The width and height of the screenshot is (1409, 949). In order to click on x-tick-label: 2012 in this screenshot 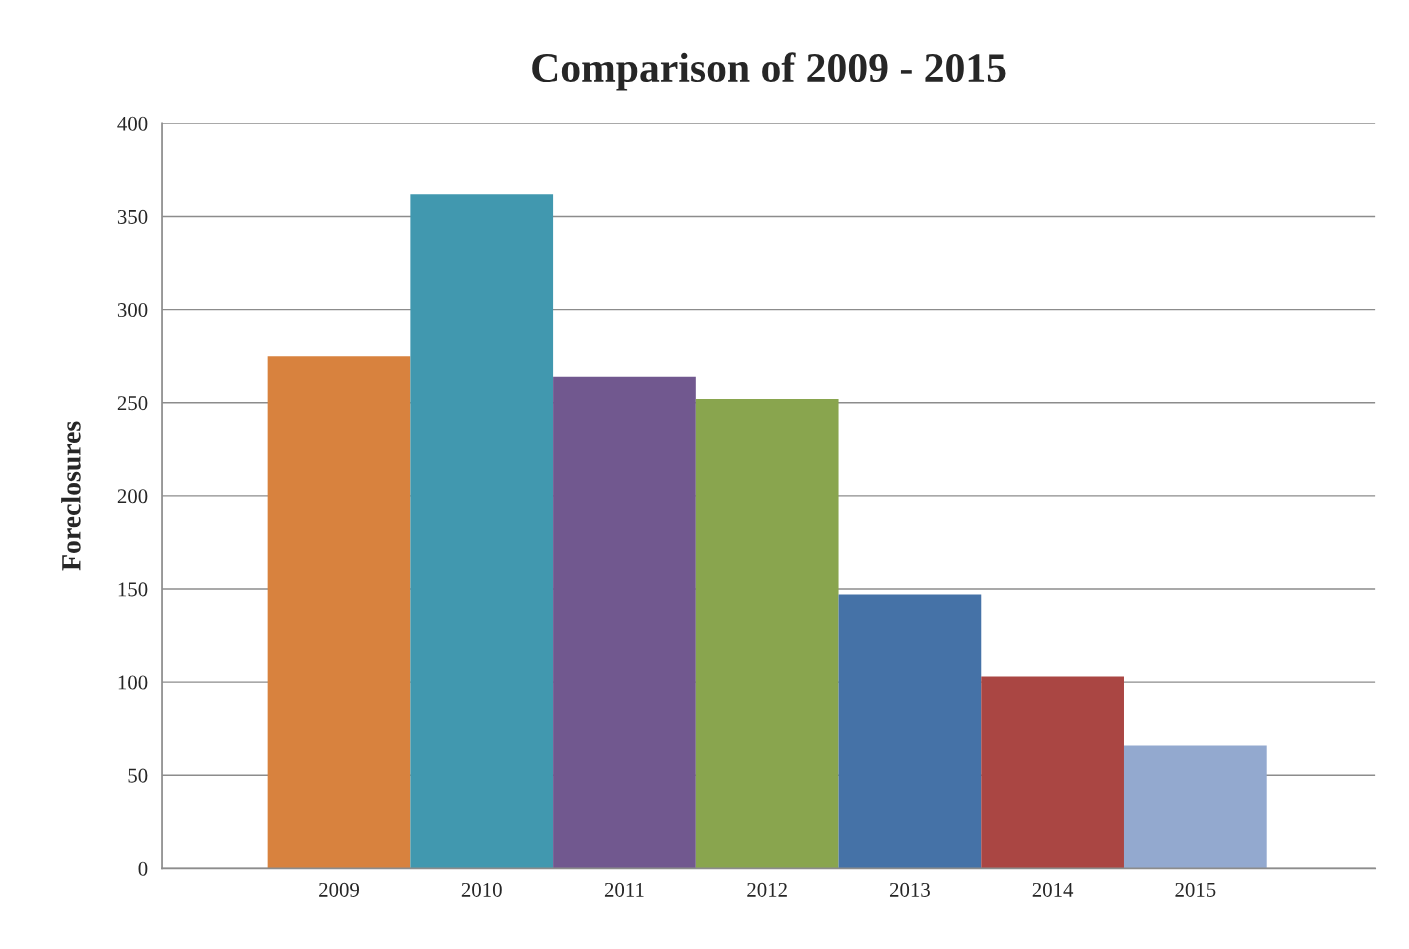, I will do `click(767, 889)`.